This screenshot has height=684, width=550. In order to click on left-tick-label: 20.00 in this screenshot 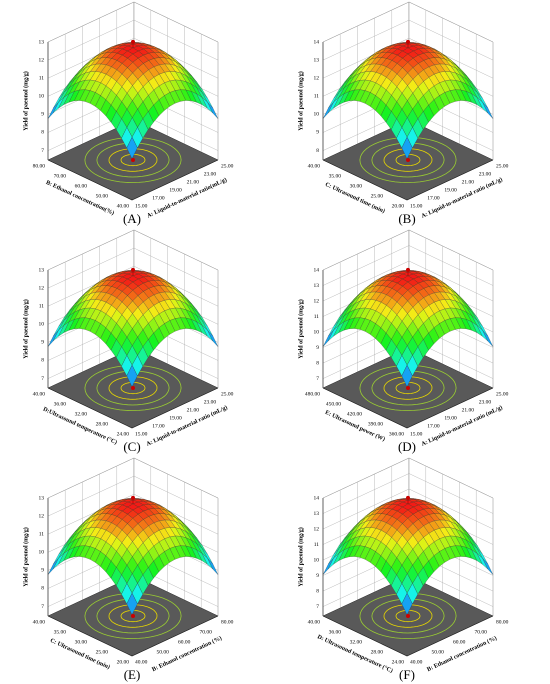, I will do `click(398, 206)`.